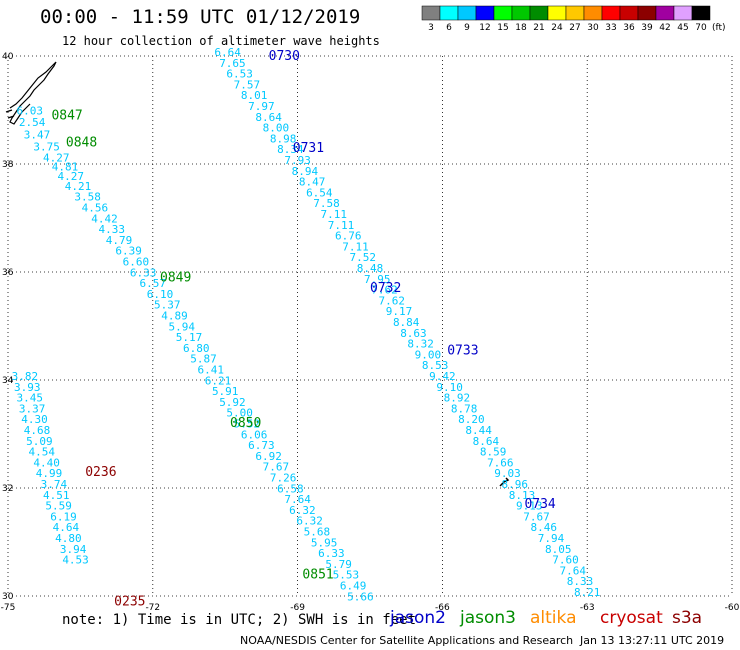 Image resolution: width=740 pixels, height=650 pixels. I want to click on legend-label: 12, so click(484, 28).